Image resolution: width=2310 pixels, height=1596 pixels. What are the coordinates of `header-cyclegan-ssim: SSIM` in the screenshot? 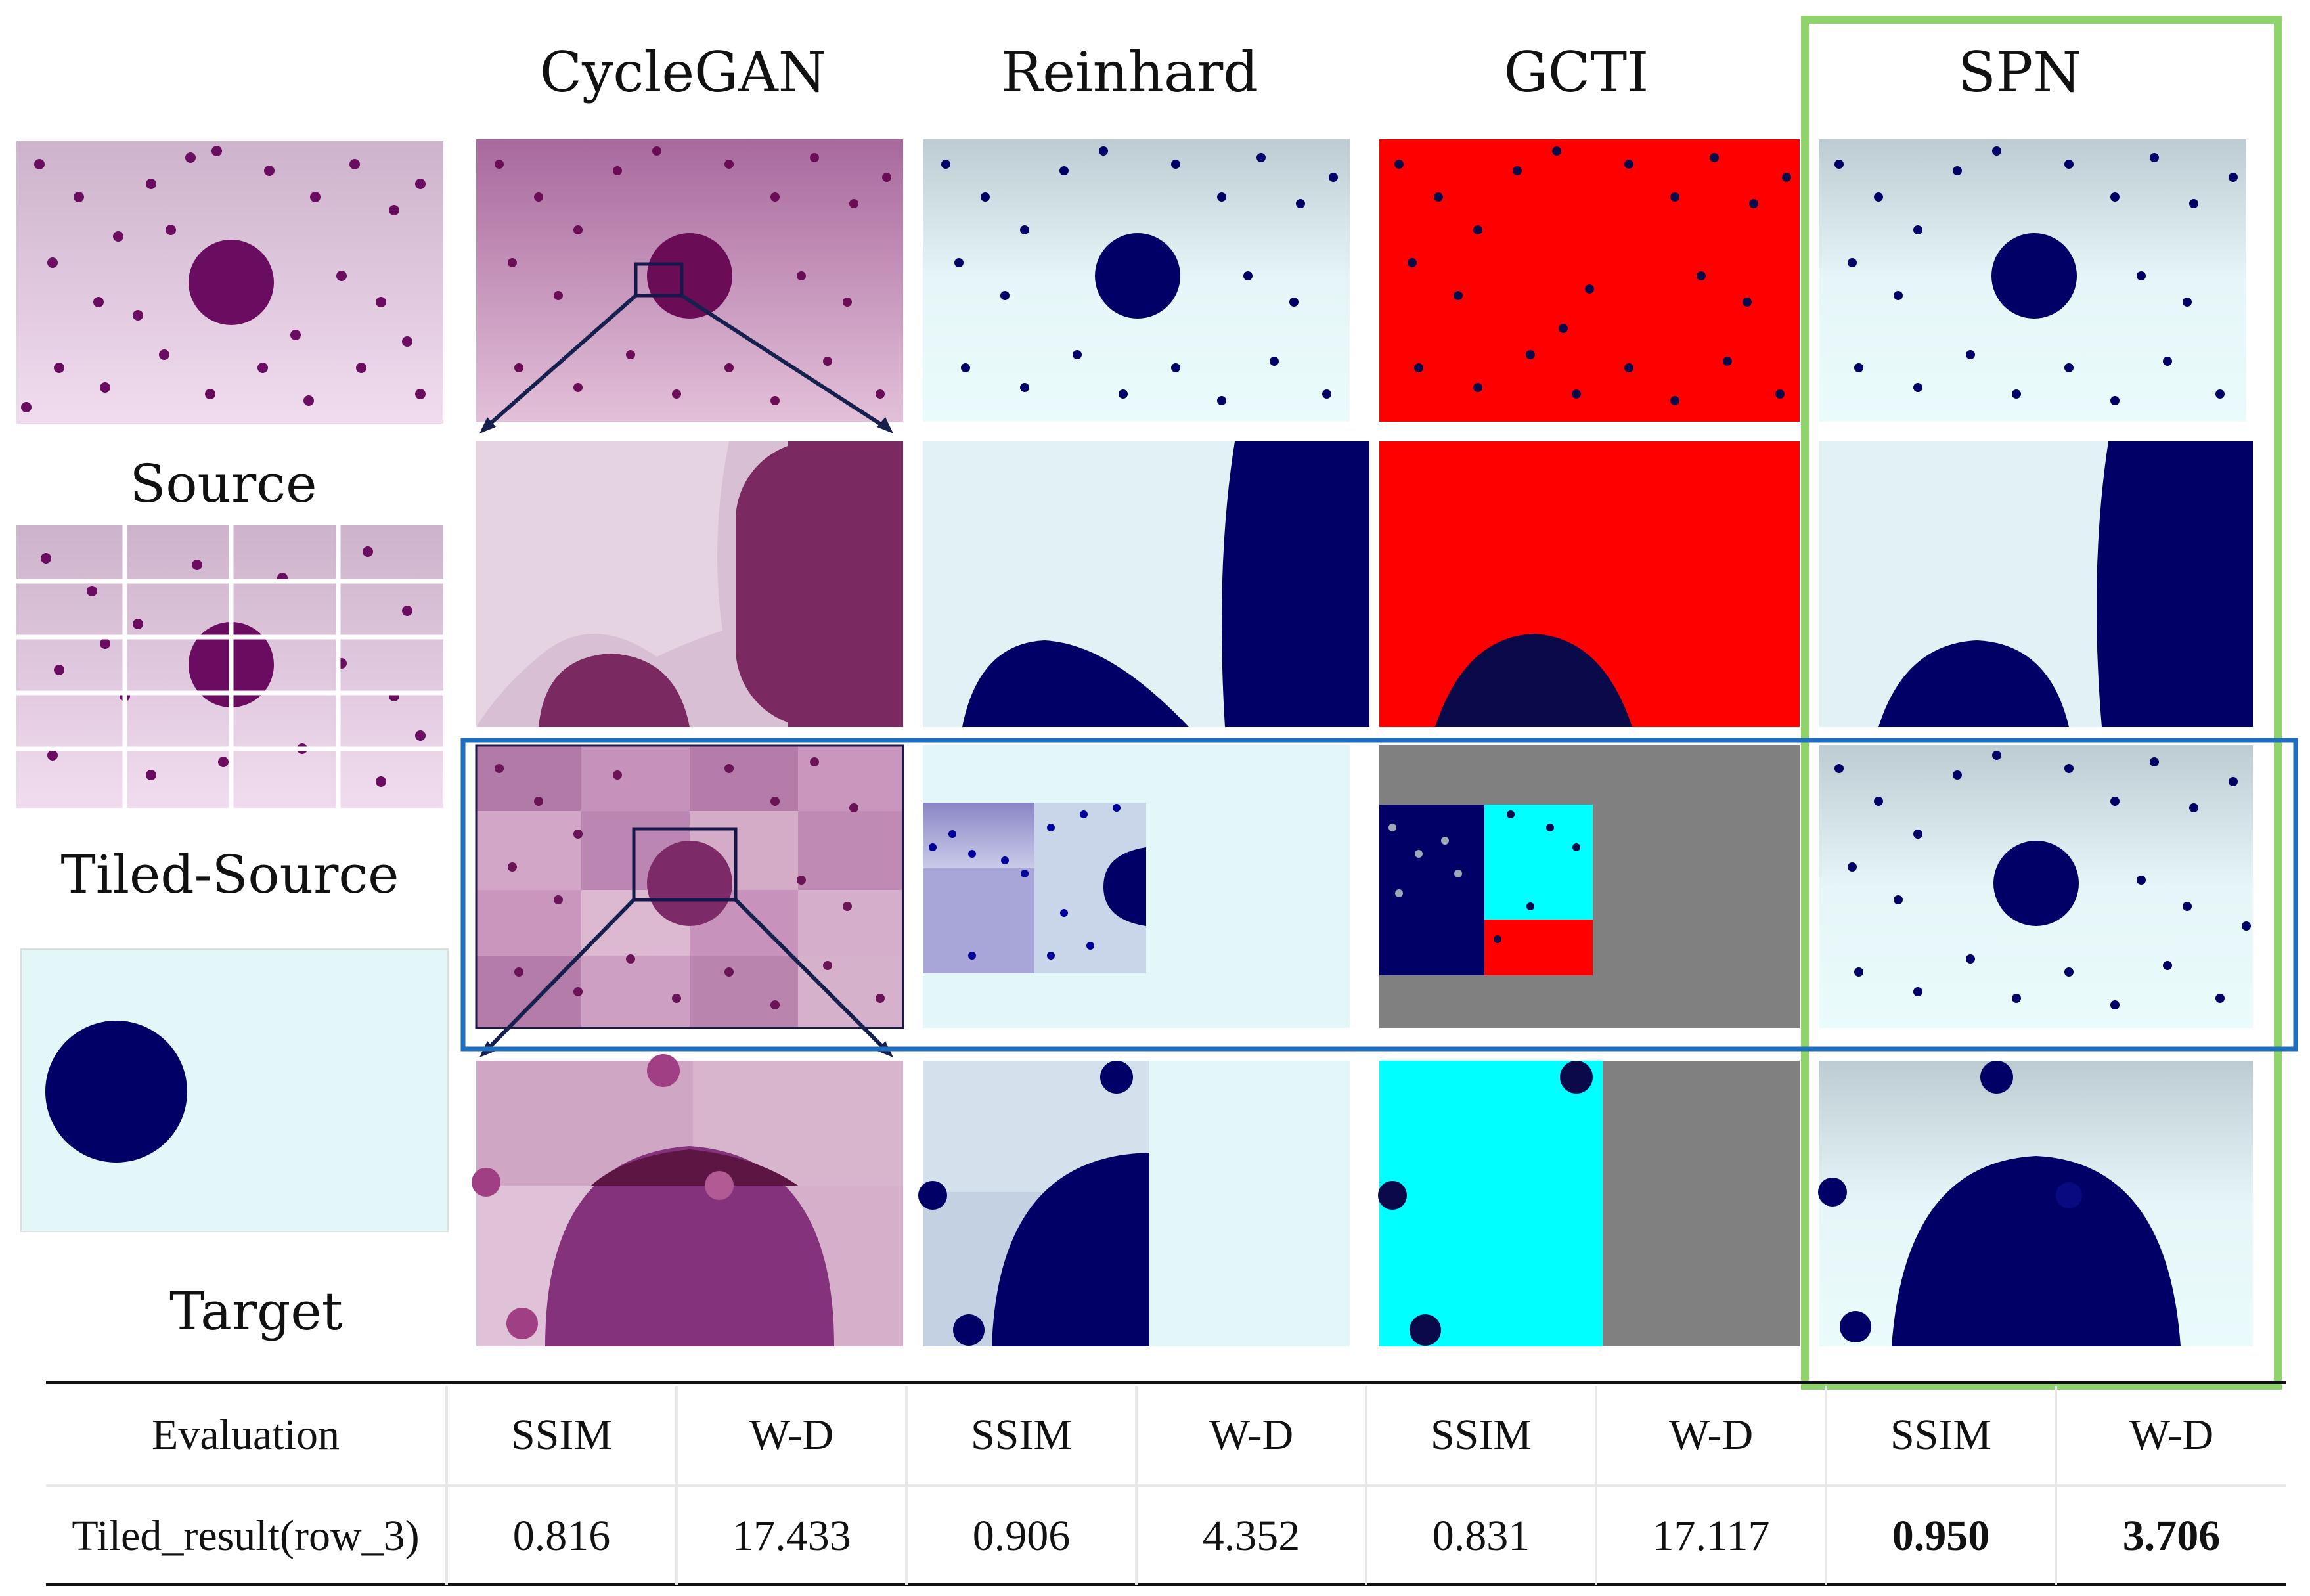 It's located at (562, 1436).